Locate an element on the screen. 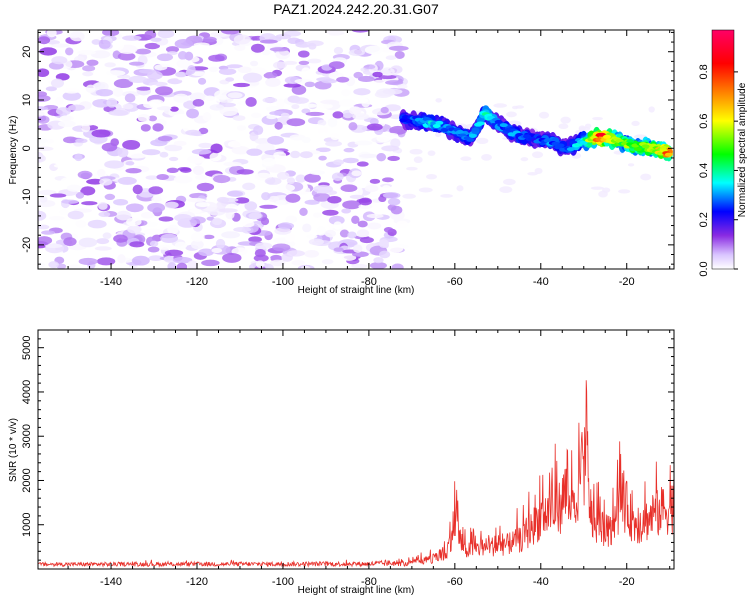 This screenshot has height=600, width=750. snr-y-axis-title: SNR (10 * v/v) is located at coordinates (13, 450).